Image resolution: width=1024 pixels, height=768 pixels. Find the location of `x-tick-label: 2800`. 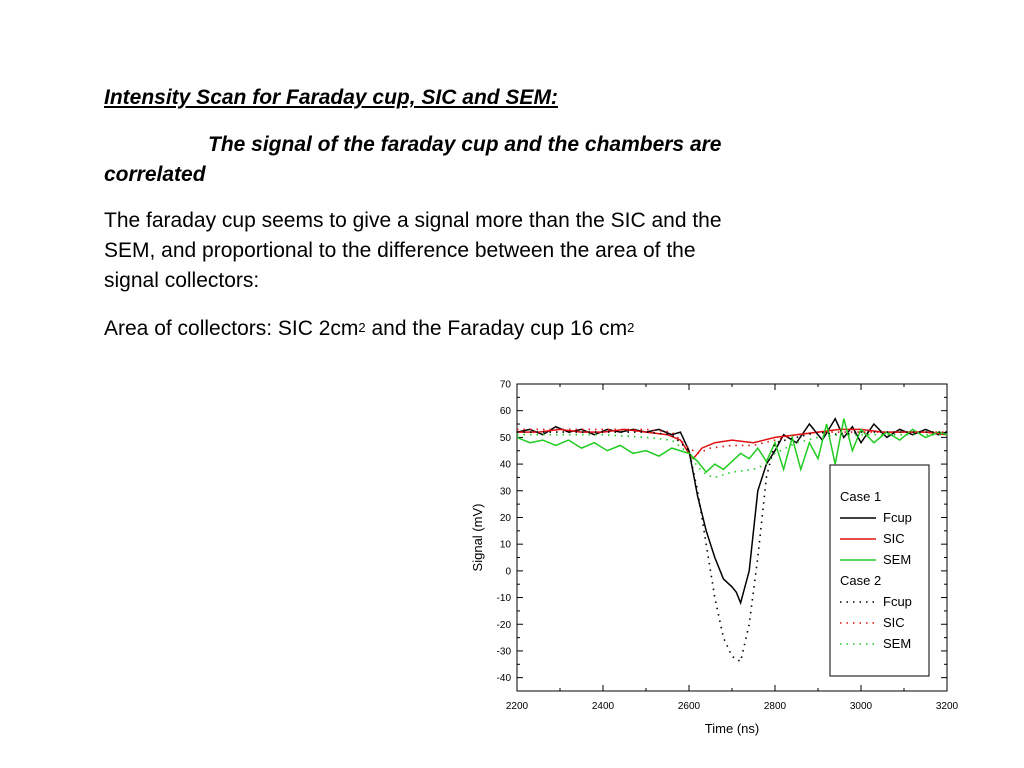

x-tick-label: 2800 is located at coordinates (775, 706).